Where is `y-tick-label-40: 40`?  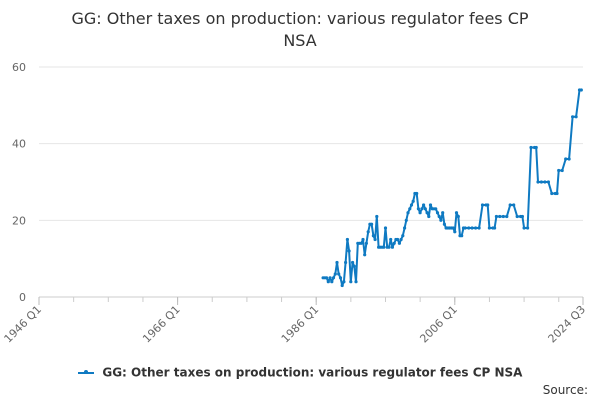
y-tick-label-40: 40 is located at coordinates (19, 144).